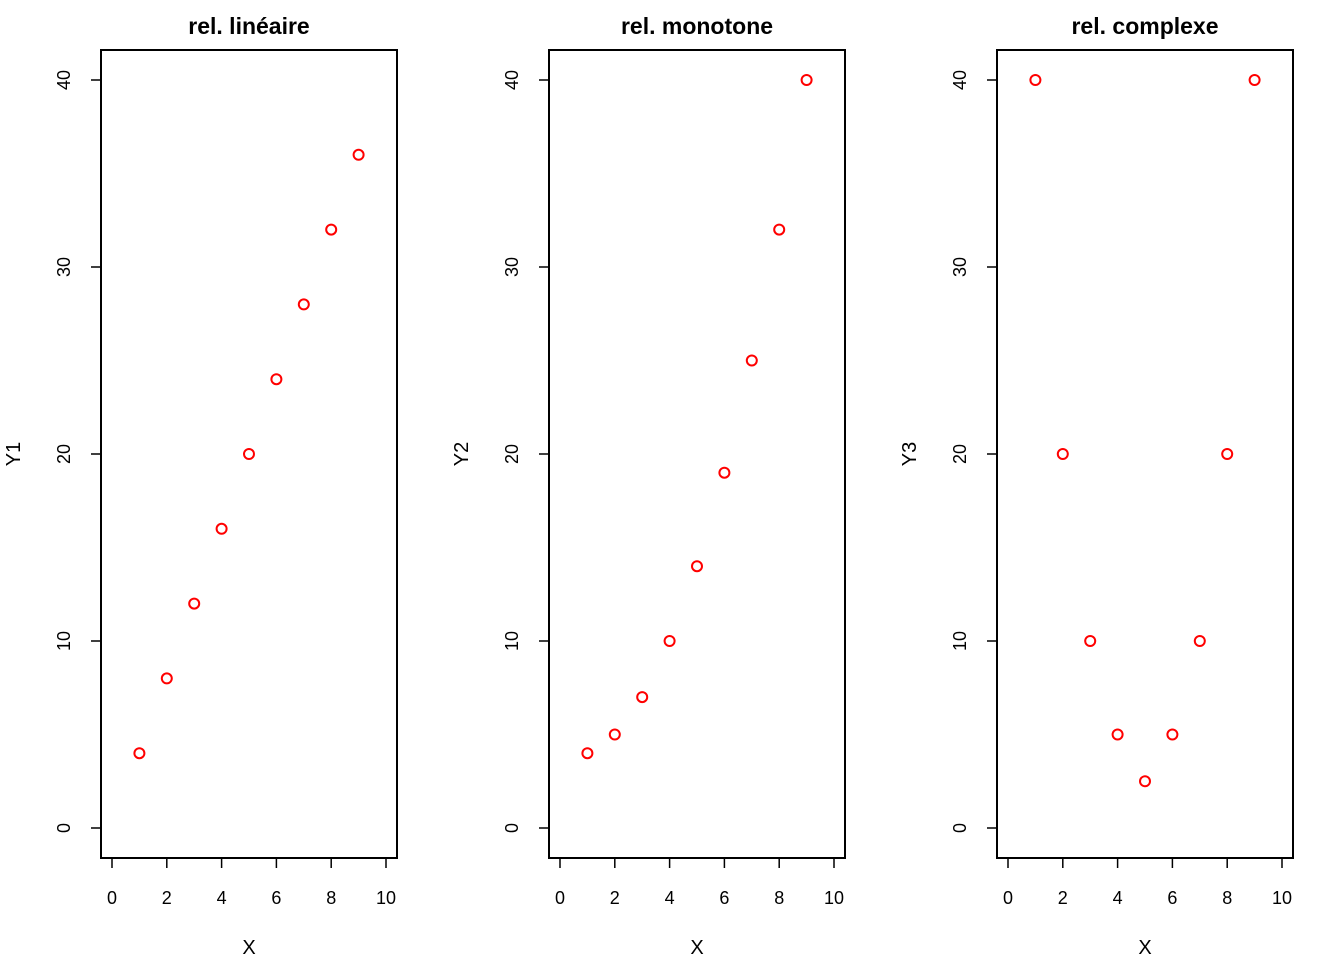 This screenshot has height=960, width=1344. I want to click on chart-title: rel. linéaire, so click(248, 26).